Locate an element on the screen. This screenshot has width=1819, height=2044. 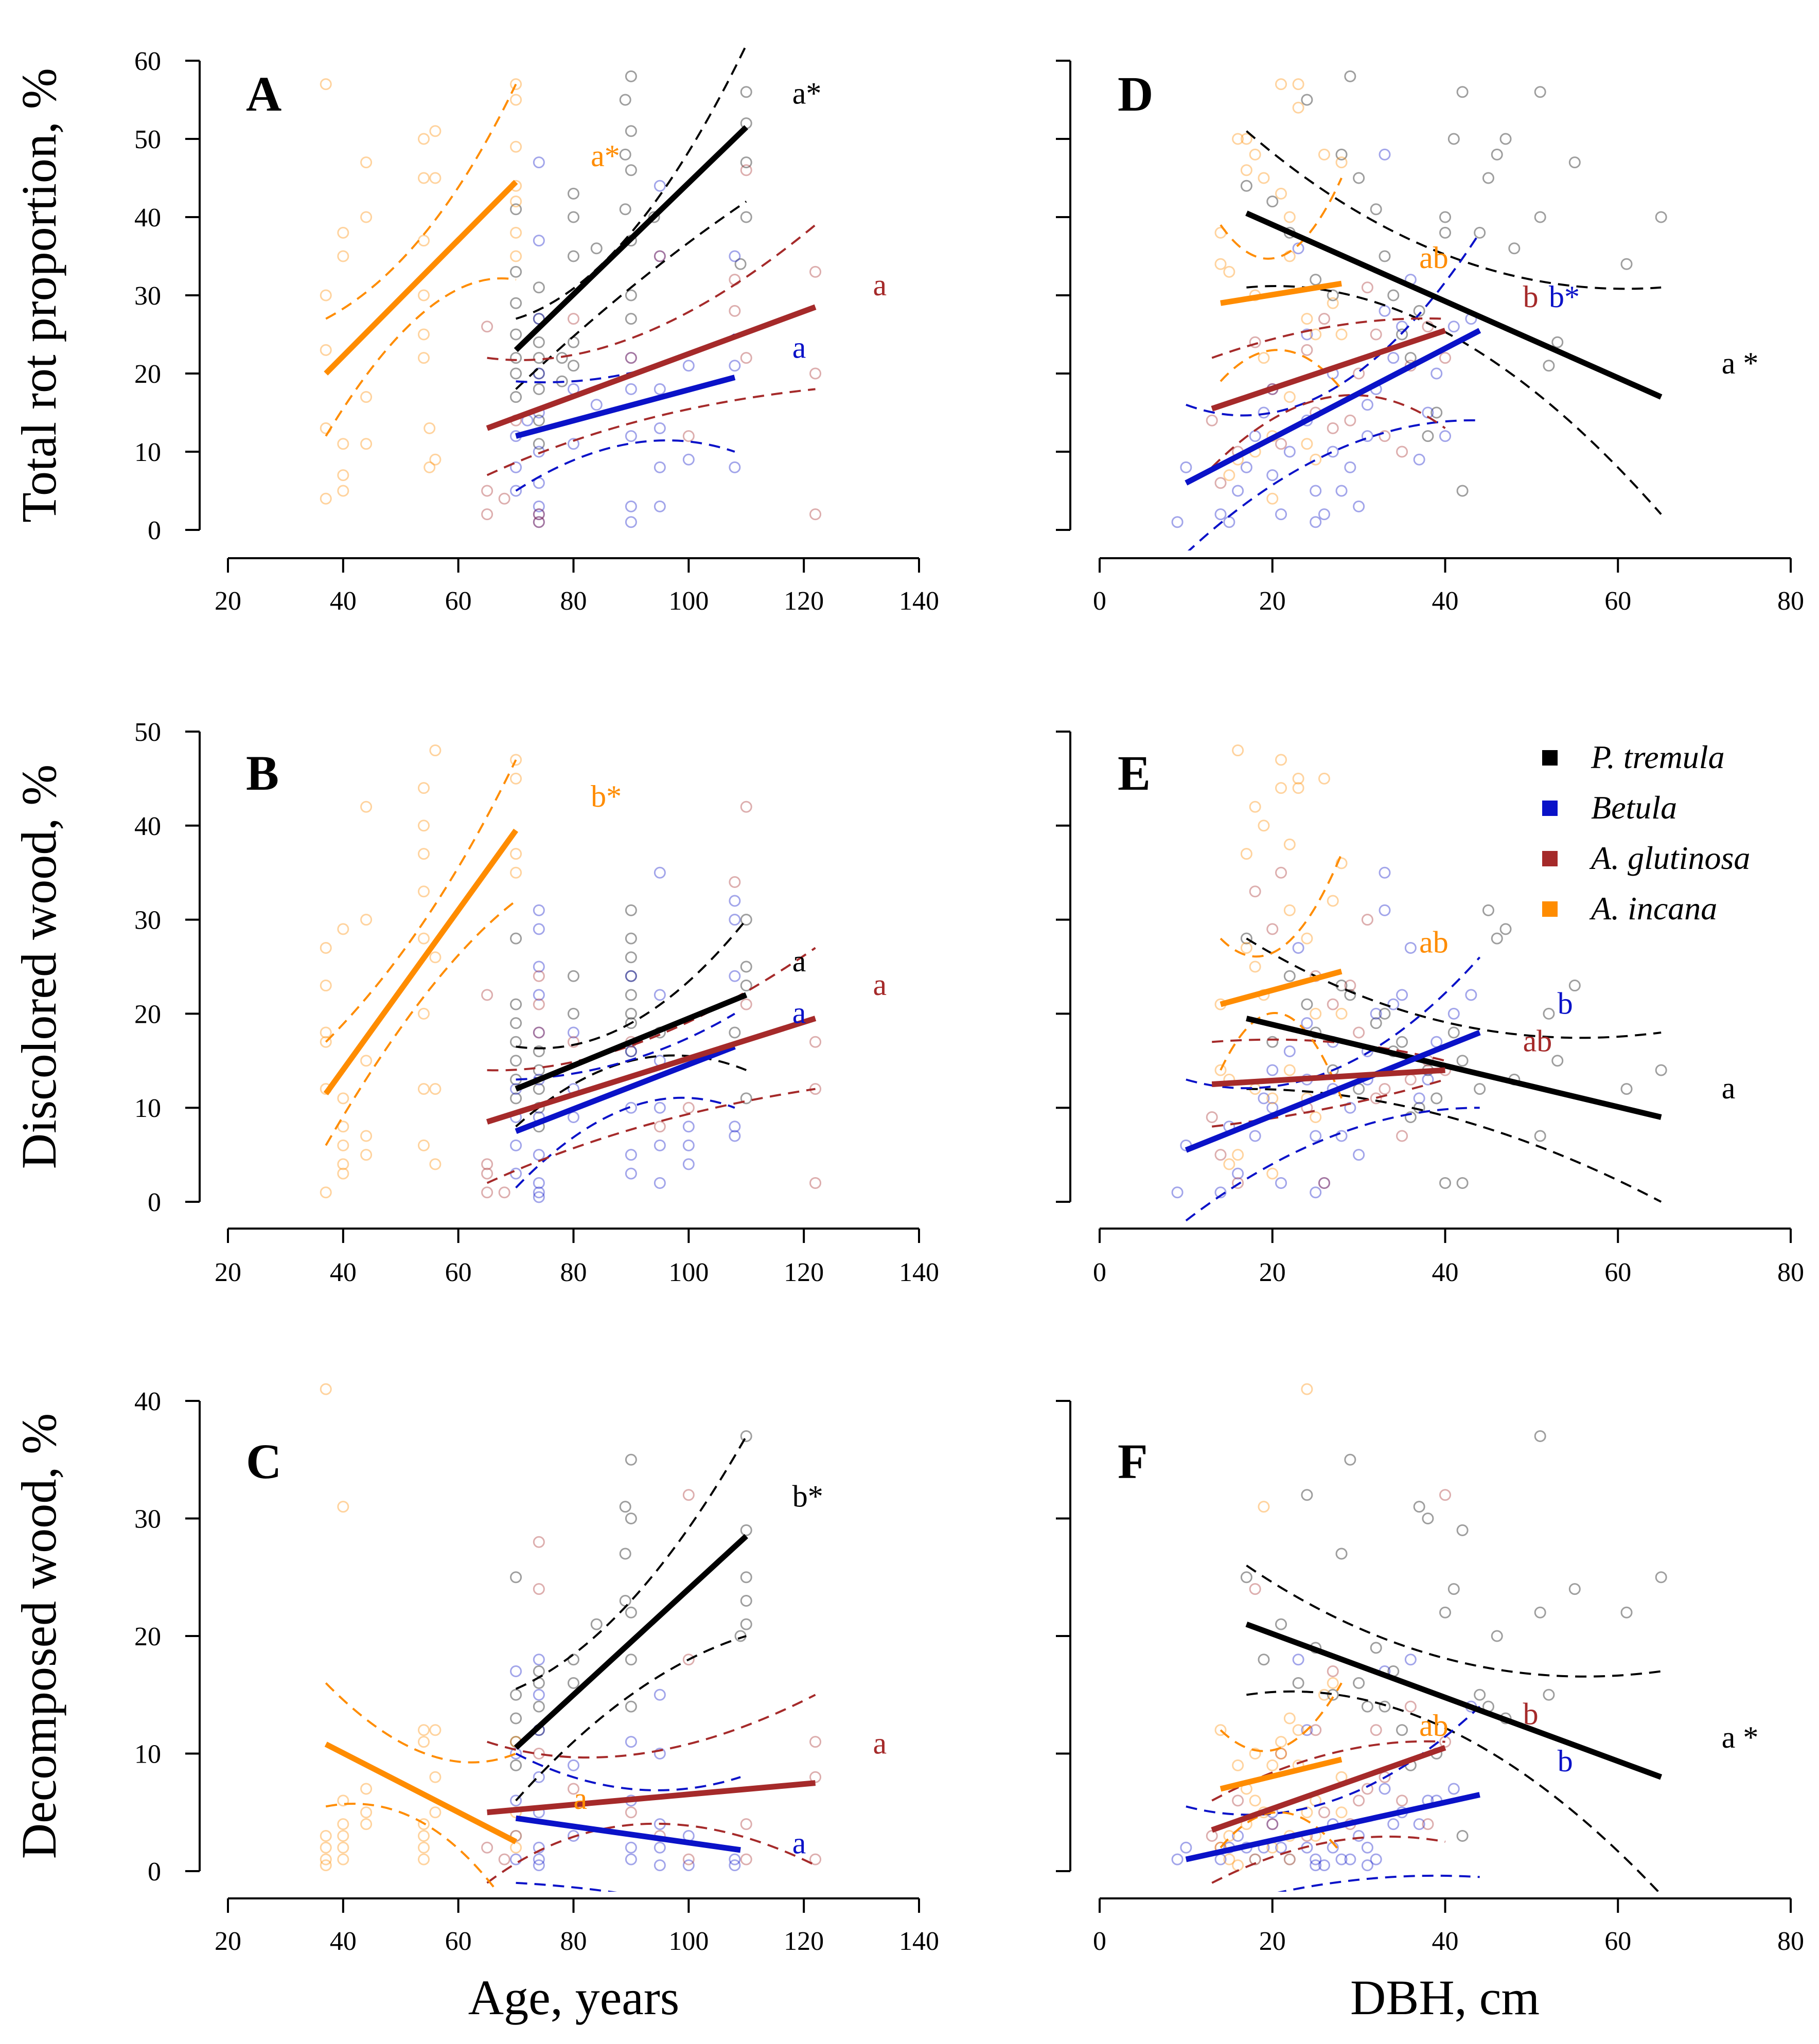
y-tick-label: 40 is located at coordinates (147, 1402).